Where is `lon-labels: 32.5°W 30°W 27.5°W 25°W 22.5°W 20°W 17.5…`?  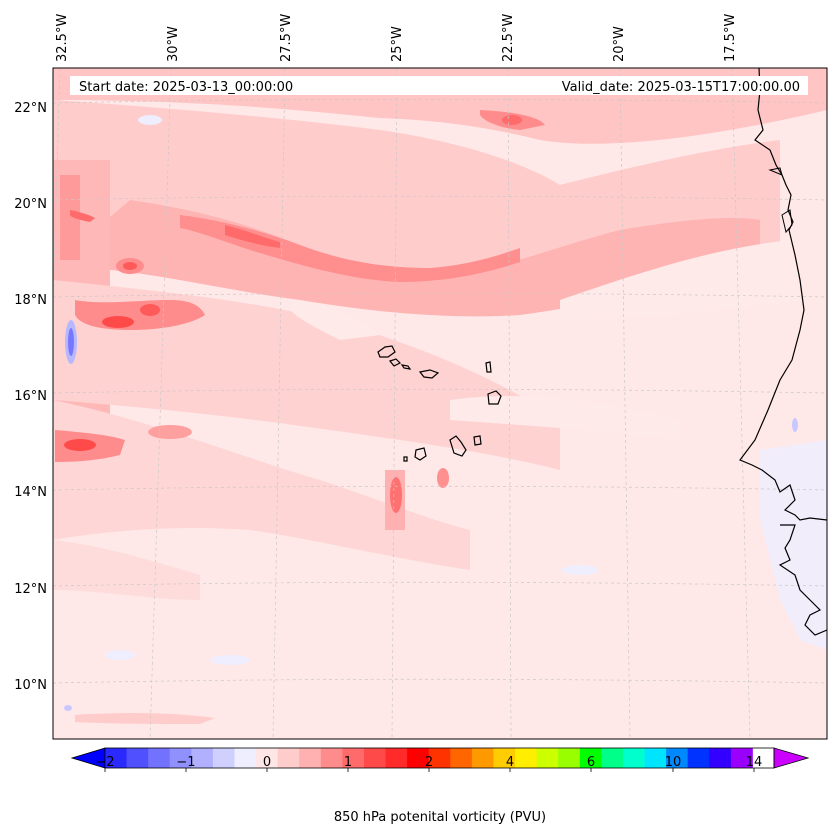 lon-labels: 32.5°W 30°W 27.5°W 25°W 22.5°W 20°W 17.5… is located at coordinates (396, 38).